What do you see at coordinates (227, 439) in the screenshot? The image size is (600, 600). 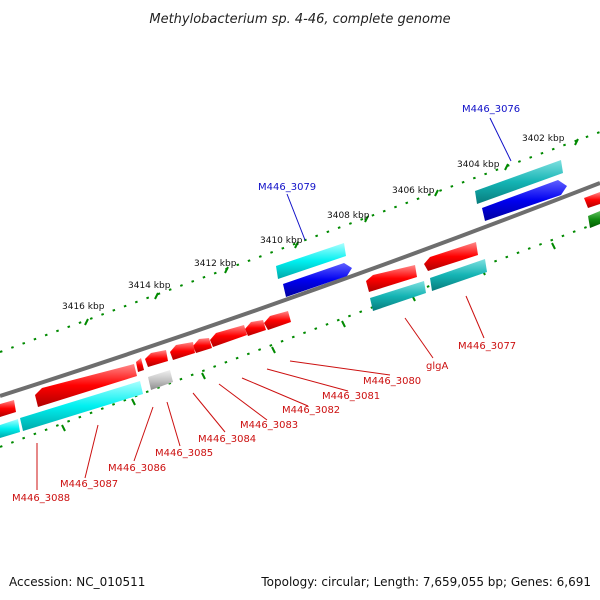 I see `label-m446-3084: M446_3084` at bounding box center [227, 439].